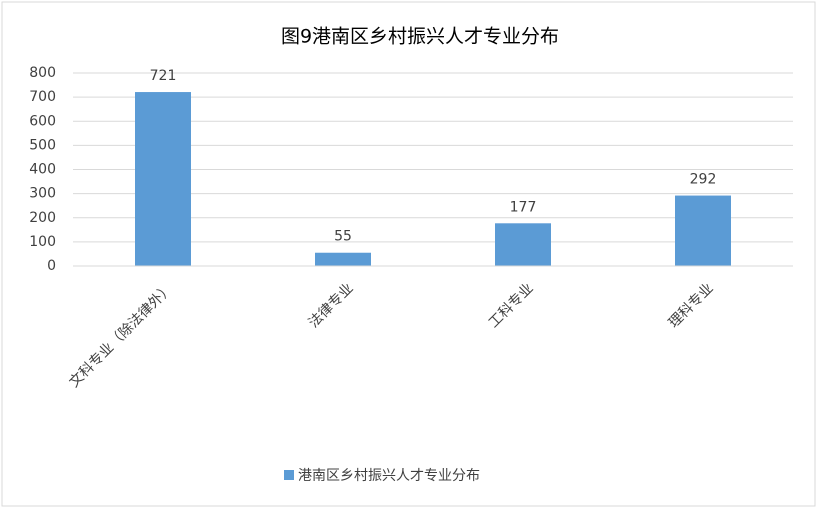  Describe the element at coordinates (42, 218) in the screenshot. I see `y-tick-label: 200` at that location.